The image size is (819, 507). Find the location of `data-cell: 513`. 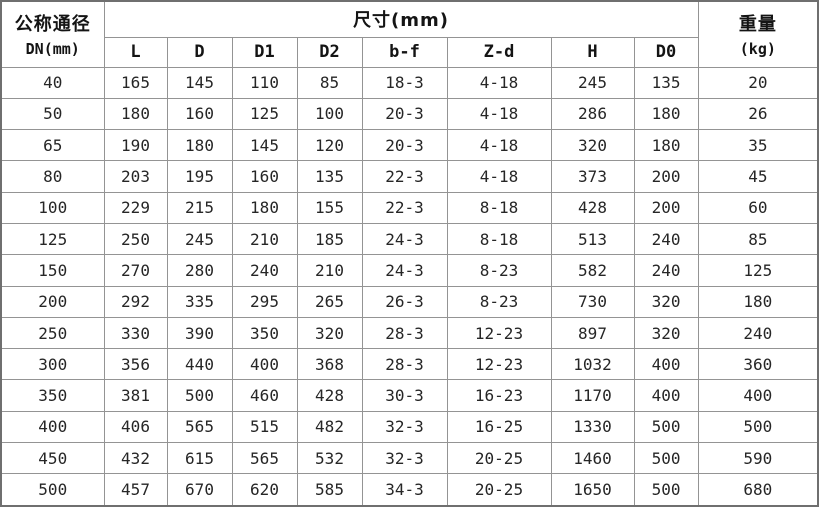

data-cell: 513 is located at coordinates (592, 239).